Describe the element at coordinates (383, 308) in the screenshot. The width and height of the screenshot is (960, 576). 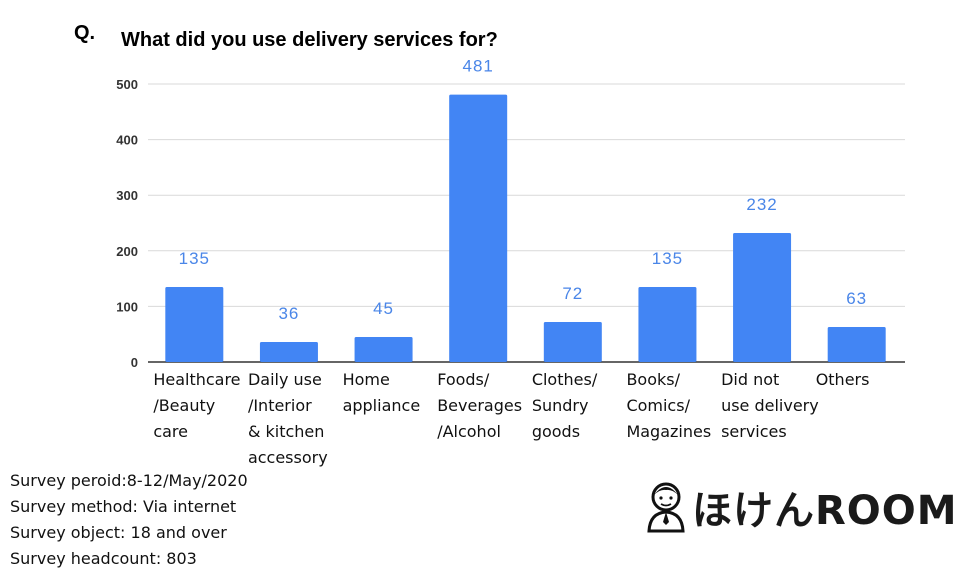
I see `bar-value-label: 45` at that location.